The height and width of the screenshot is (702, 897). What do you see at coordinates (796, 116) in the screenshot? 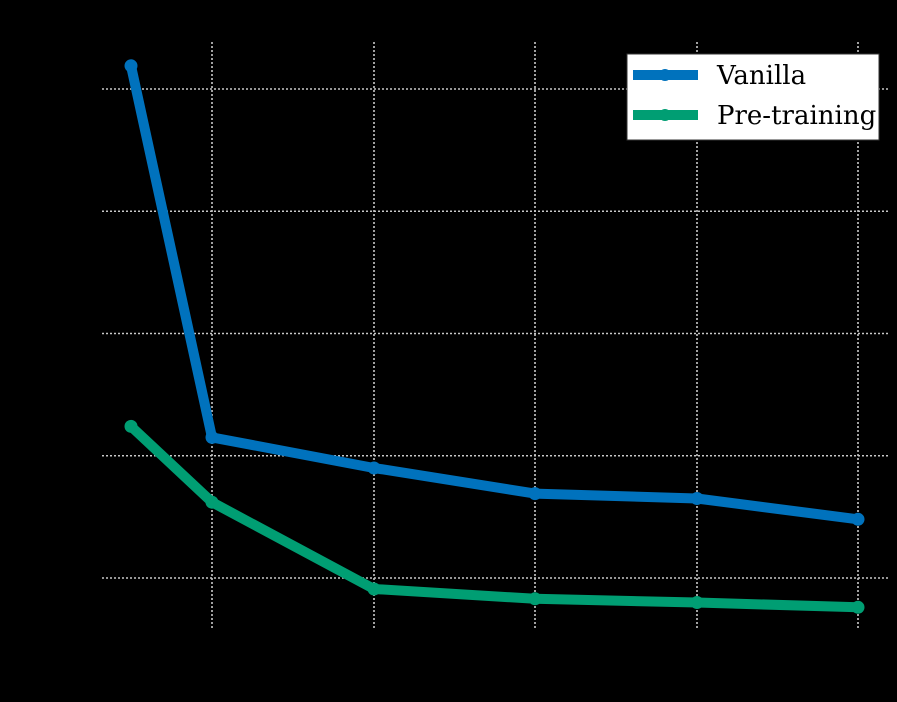
I see `legend-label: Pre-training` at bounding box center [796, 116].